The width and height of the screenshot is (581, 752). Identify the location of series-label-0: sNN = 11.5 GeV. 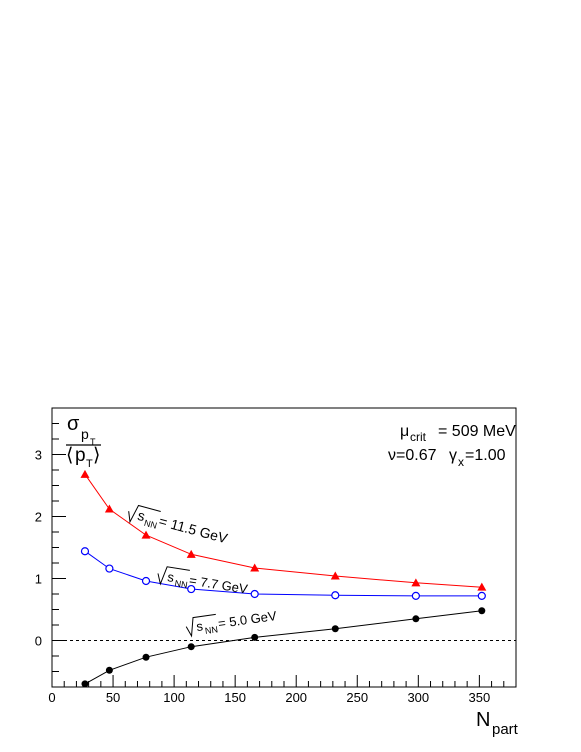
(179, 525).